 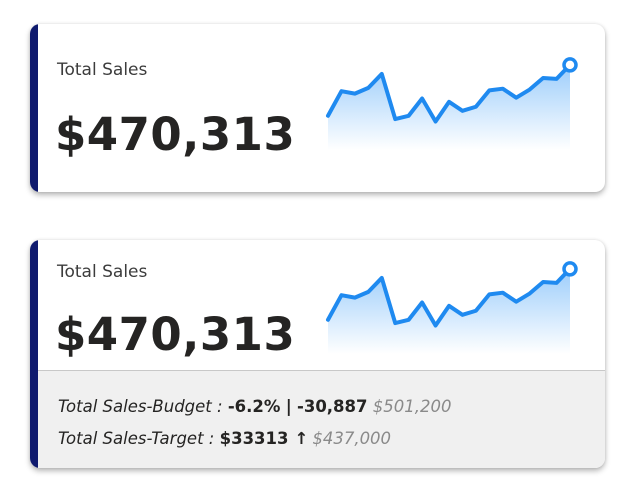 I want to click on budget-value: $501,200, so click(x=412, y=406).